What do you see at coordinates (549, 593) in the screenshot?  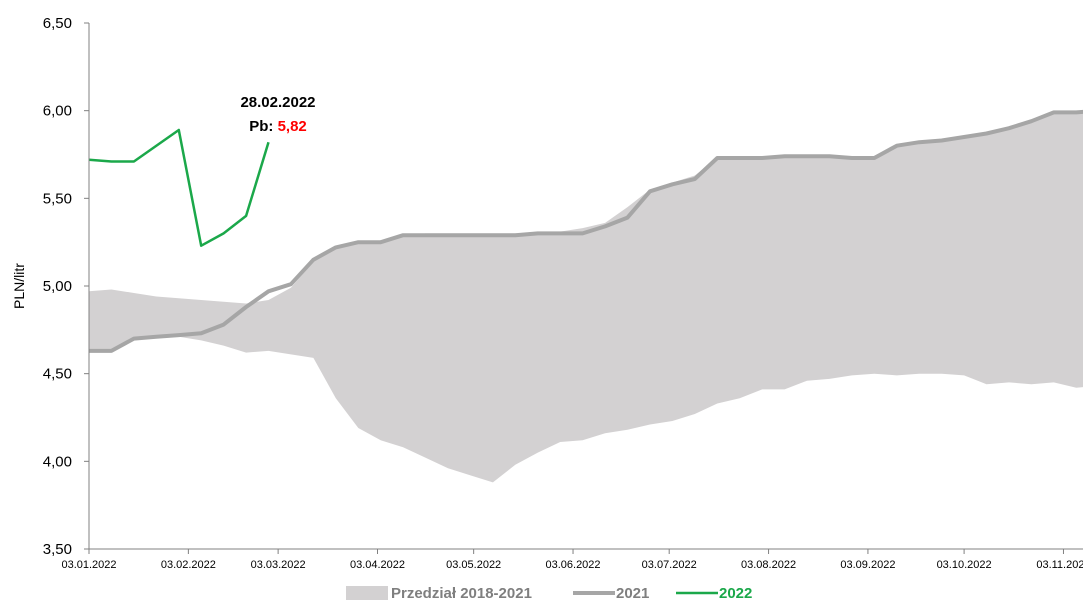 I see `legend: Przedział 2018-2021 2021 2022` at bounding box center [549, 593].